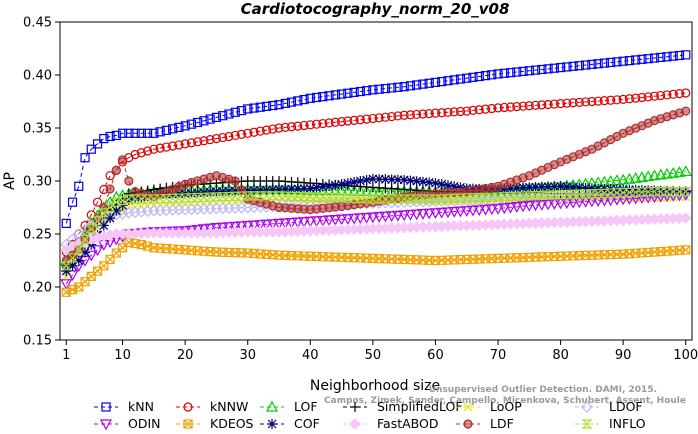 This screenshot has width=698, height=434. Describe the element at coordinates (376, 234) in the screenshot. I see `series-fastabod` at that location.